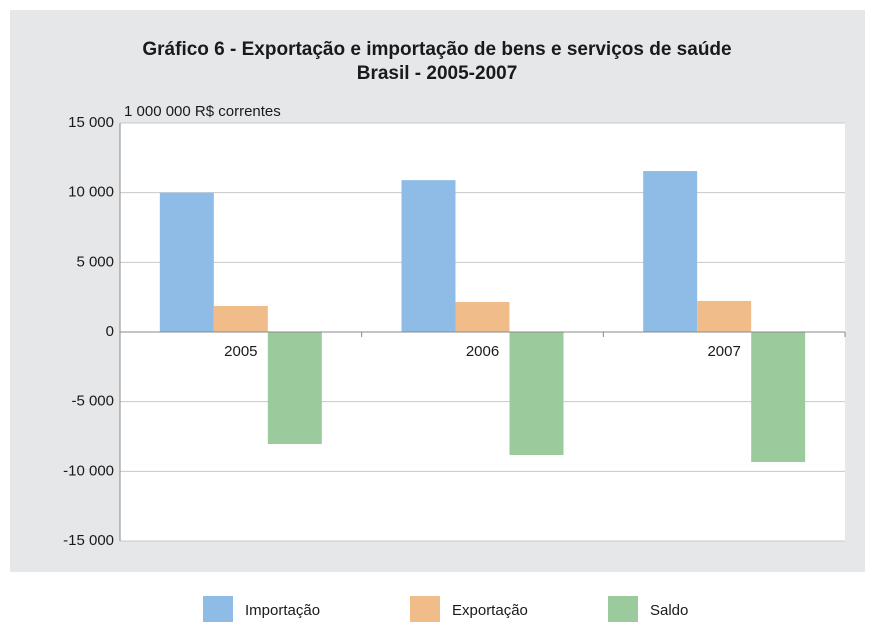  What do you see at coordinates (91, 122) in the screenshot?
I see `y-tick-label: 15 000` at bounding box center [91, 122].